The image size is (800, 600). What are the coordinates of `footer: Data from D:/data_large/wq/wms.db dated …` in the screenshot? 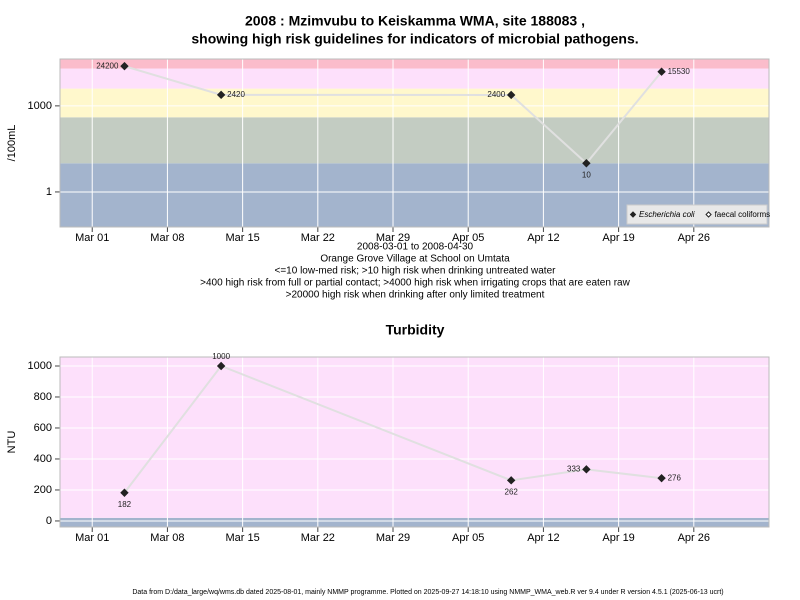 It's located at (427, 592).